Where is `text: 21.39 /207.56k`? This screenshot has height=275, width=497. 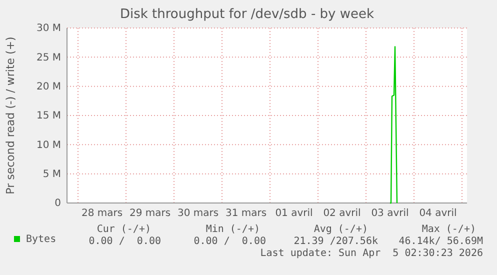 text: 21.39 /207.56k is located at coordinates (336, 241).